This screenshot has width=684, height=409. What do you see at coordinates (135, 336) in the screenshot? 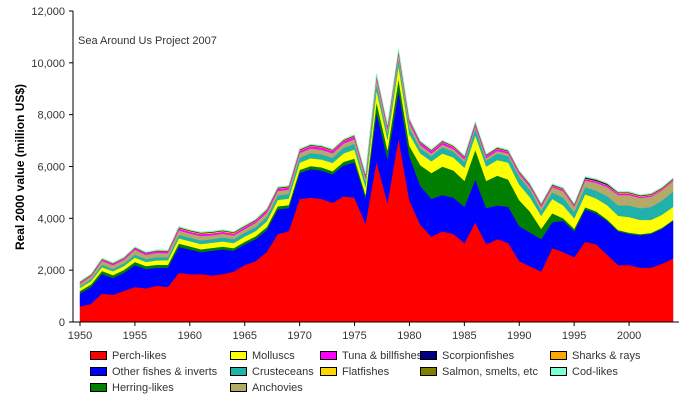
I see `x-tick-label: 1955` at bounding box center [135, 336].